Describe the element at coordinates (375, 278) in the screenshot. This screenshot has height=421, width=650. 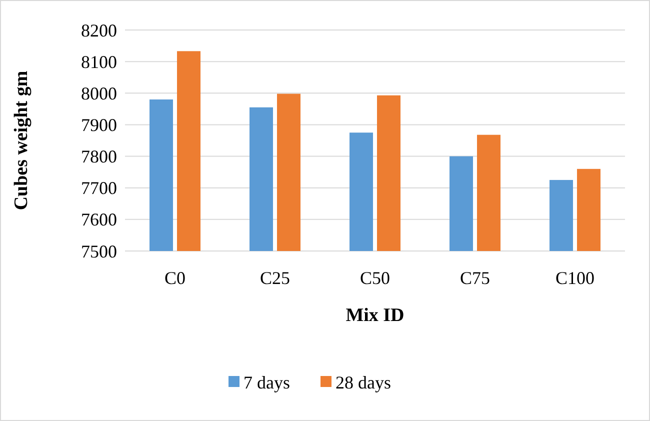
I see `x-tick-label: C50` at that location.